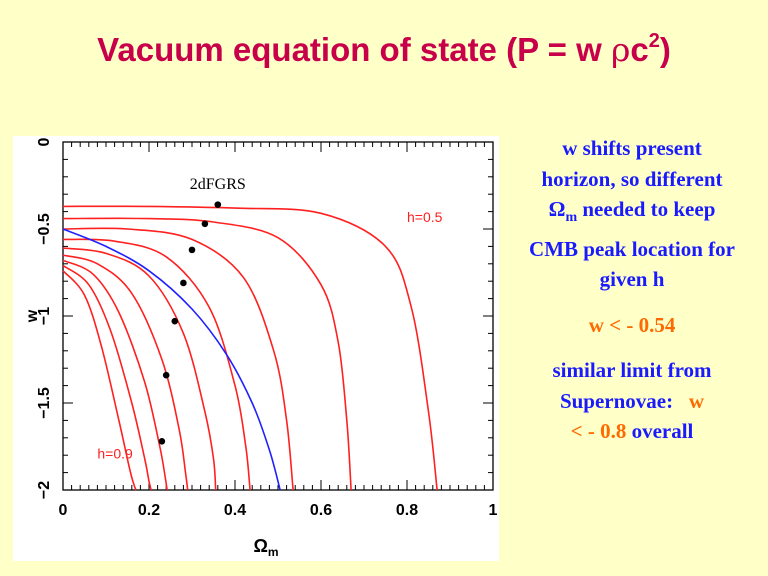 The width and height of the screenshot is (768, 576). Describe the element at coordinates (696, 400) in the screenshot. I see `side-note-w: w` at that location.